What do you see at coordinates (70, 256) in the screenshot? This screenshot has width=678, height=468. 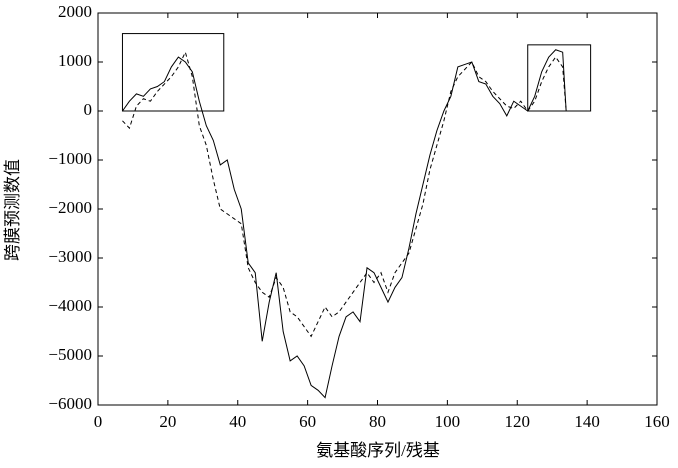 I see `y-tick-label: −3000` at bounding box center [70, 256].